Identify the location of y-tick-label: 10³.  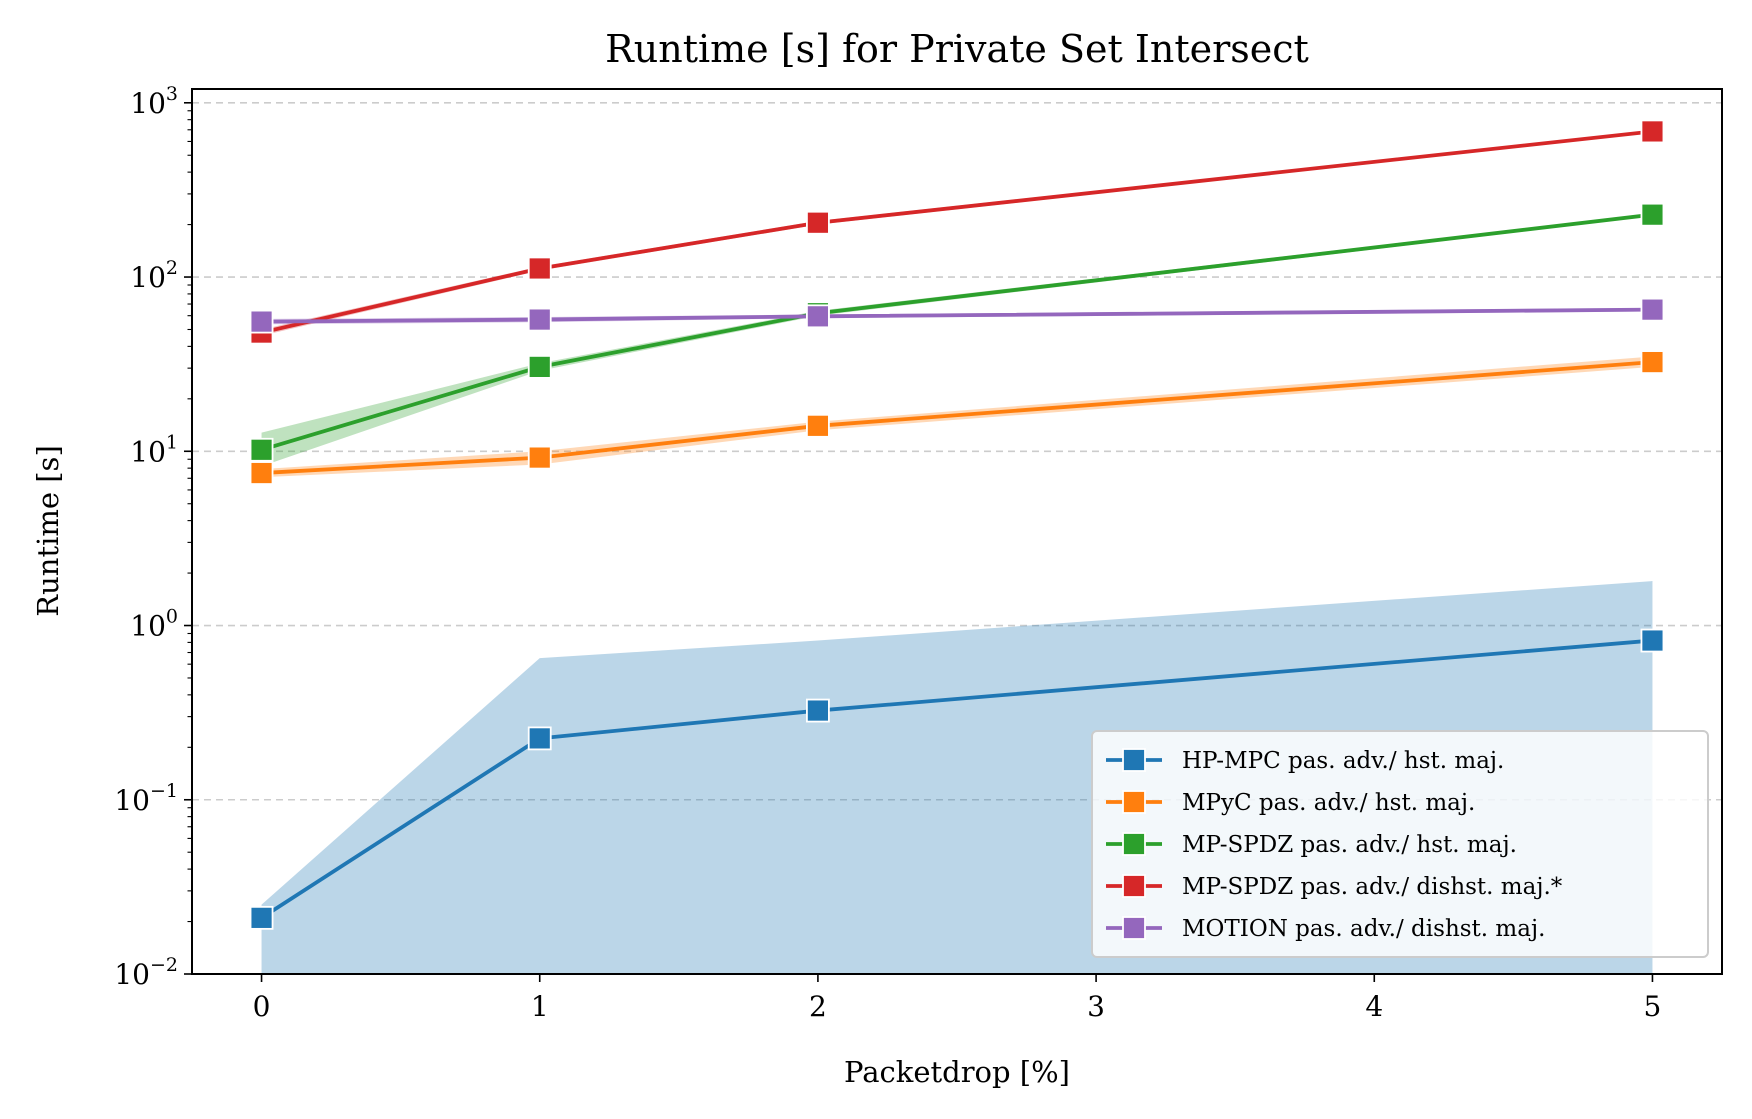
(154, 101).